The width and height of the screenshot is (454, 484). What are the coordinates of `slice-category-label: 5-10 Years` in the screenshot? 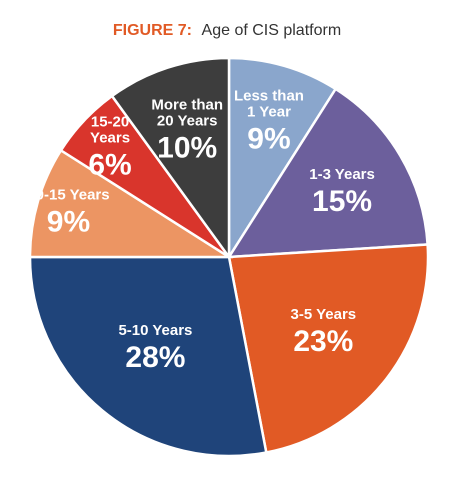 It's located at (155, 330).